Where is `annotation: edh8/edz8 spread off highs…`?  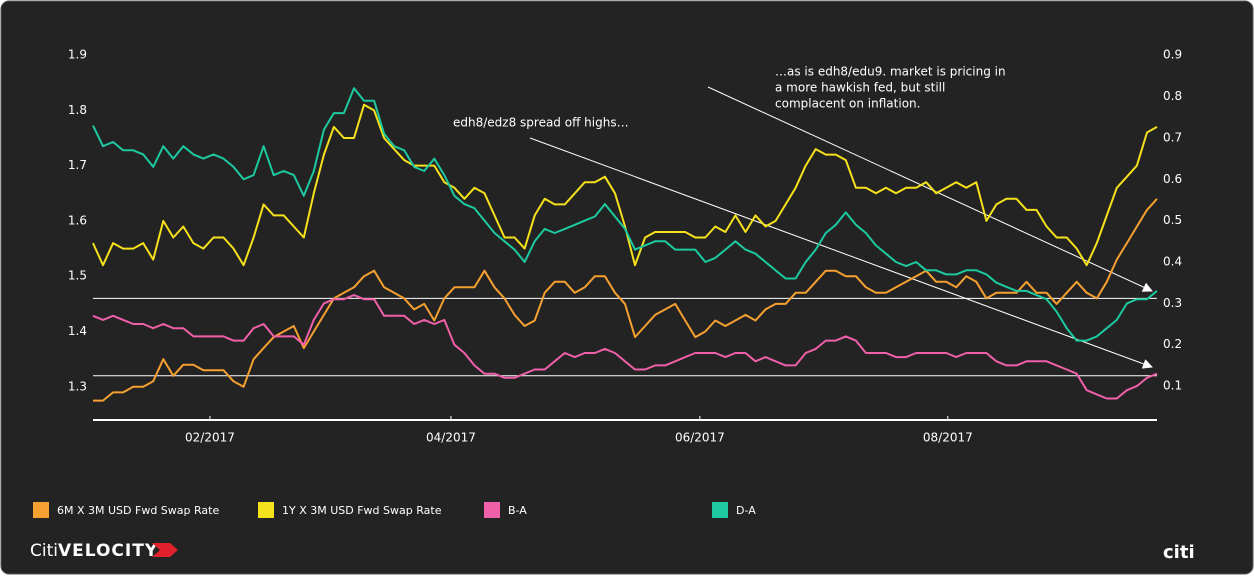
annotation: edh8/edz8 spread off highs… is located at coordinates (541, 123).